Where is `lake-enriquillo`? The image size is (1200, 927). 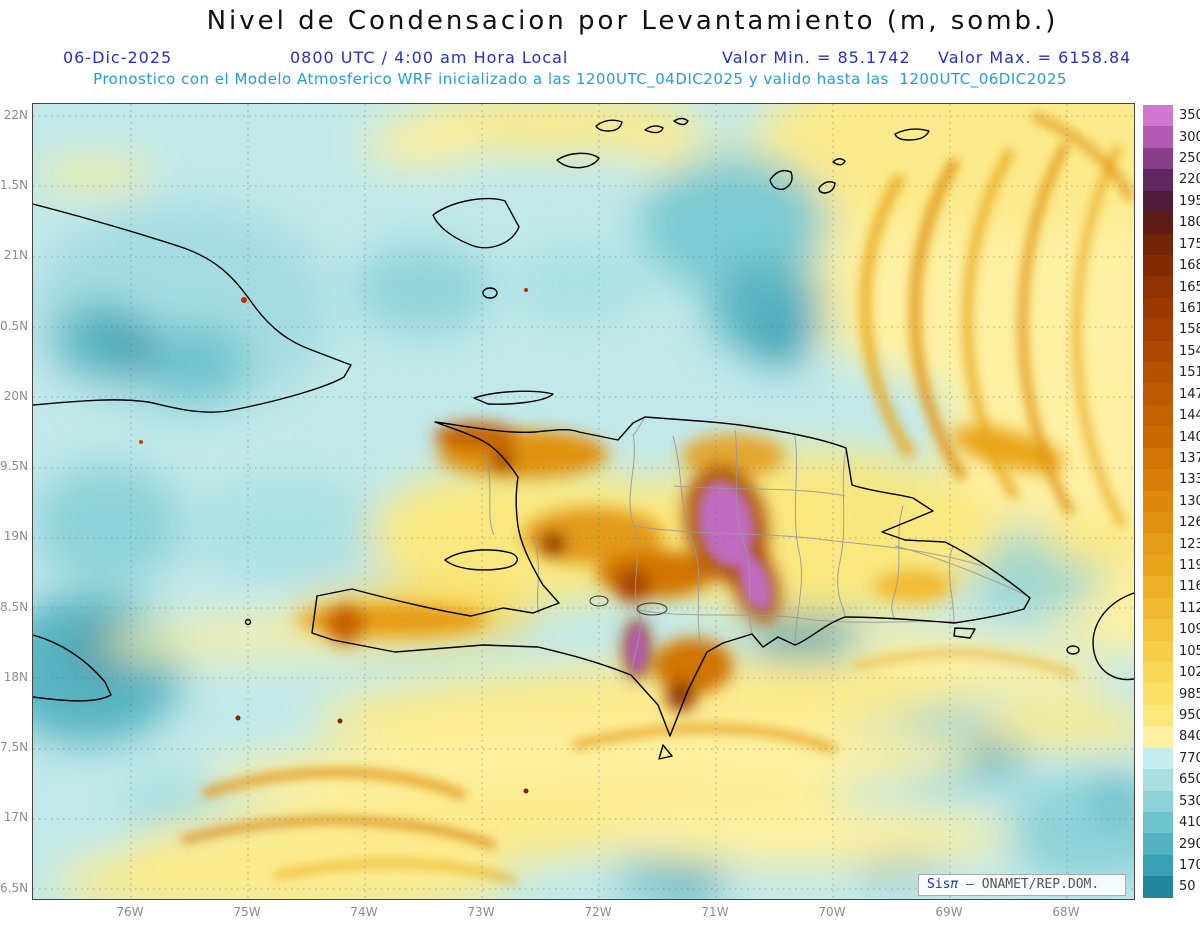
lake-enriquillo is located at coordinates (652, 609).